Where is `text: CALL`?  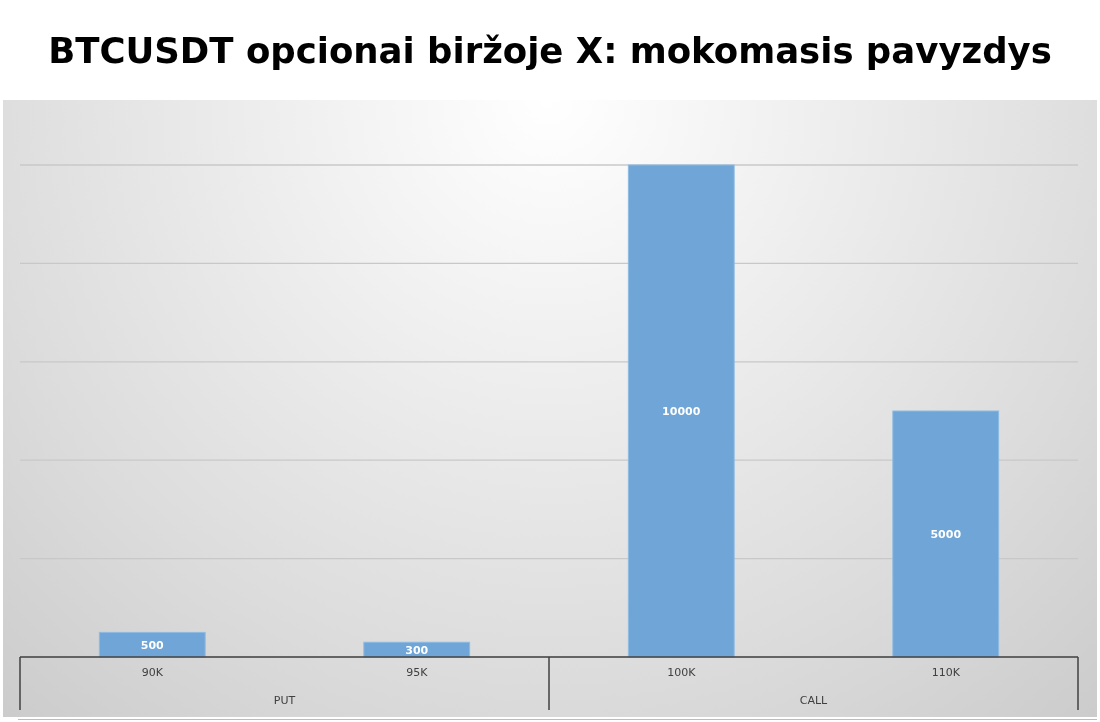
text: CALL is located at coordinates (814, 700).